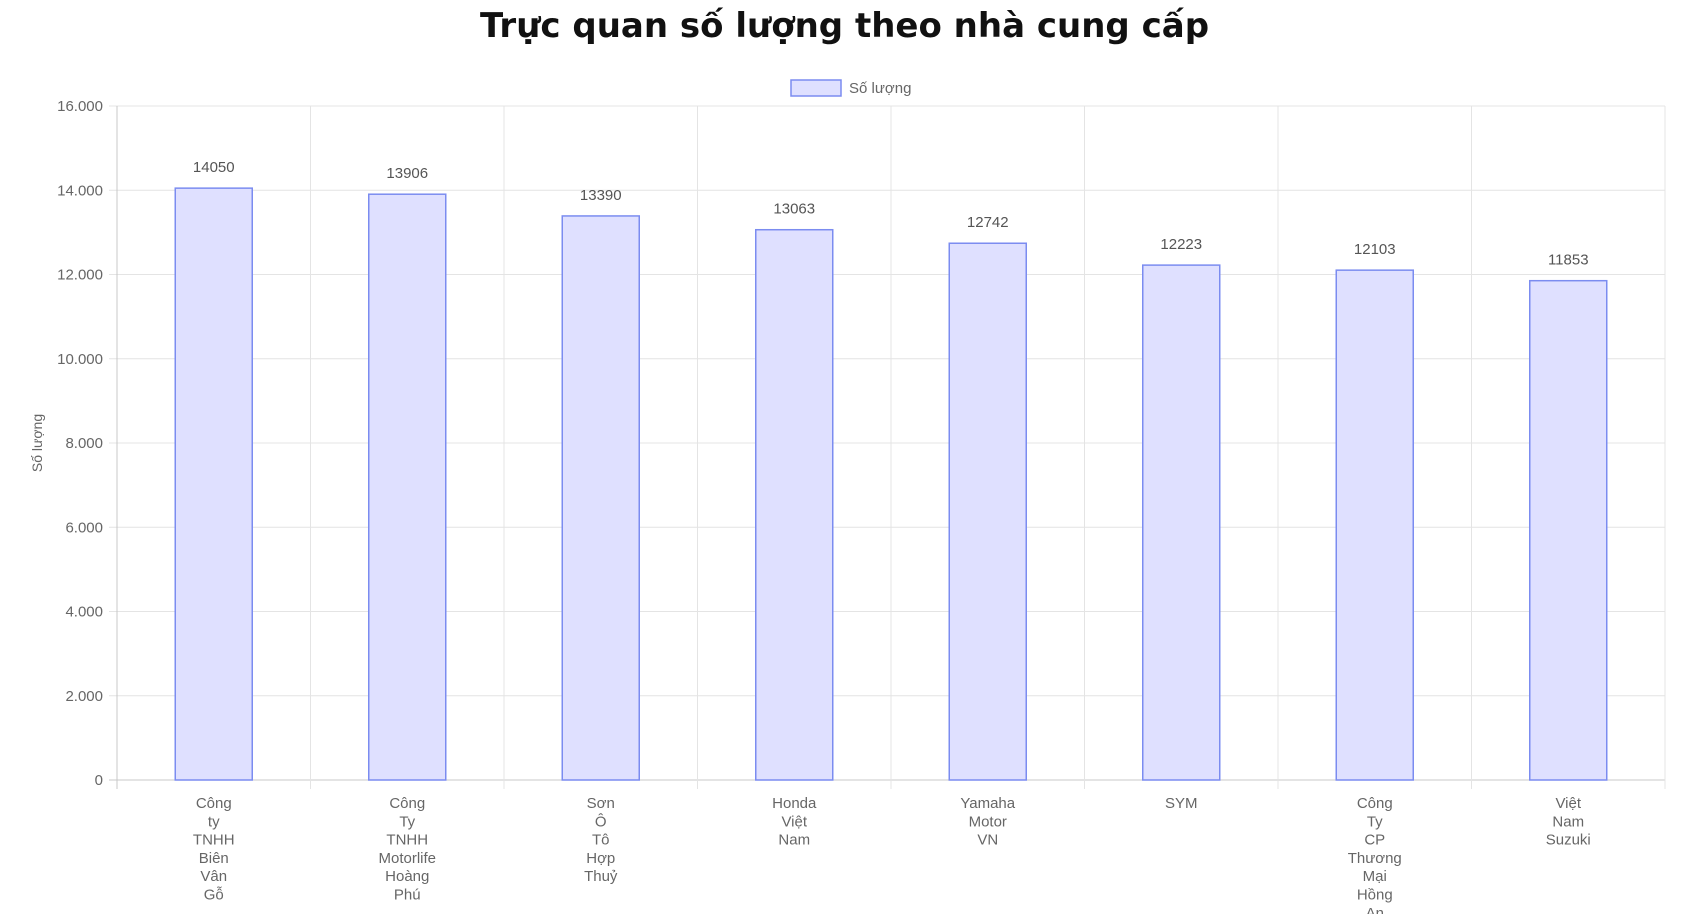 This screenshot has height=914, width=1689. What do you see at coordinates (601, 840) in the screenshot?
I see `x-tick-label: Sơn Ô Tô Hợp Thuỷ` at bounding box center [601, 840].